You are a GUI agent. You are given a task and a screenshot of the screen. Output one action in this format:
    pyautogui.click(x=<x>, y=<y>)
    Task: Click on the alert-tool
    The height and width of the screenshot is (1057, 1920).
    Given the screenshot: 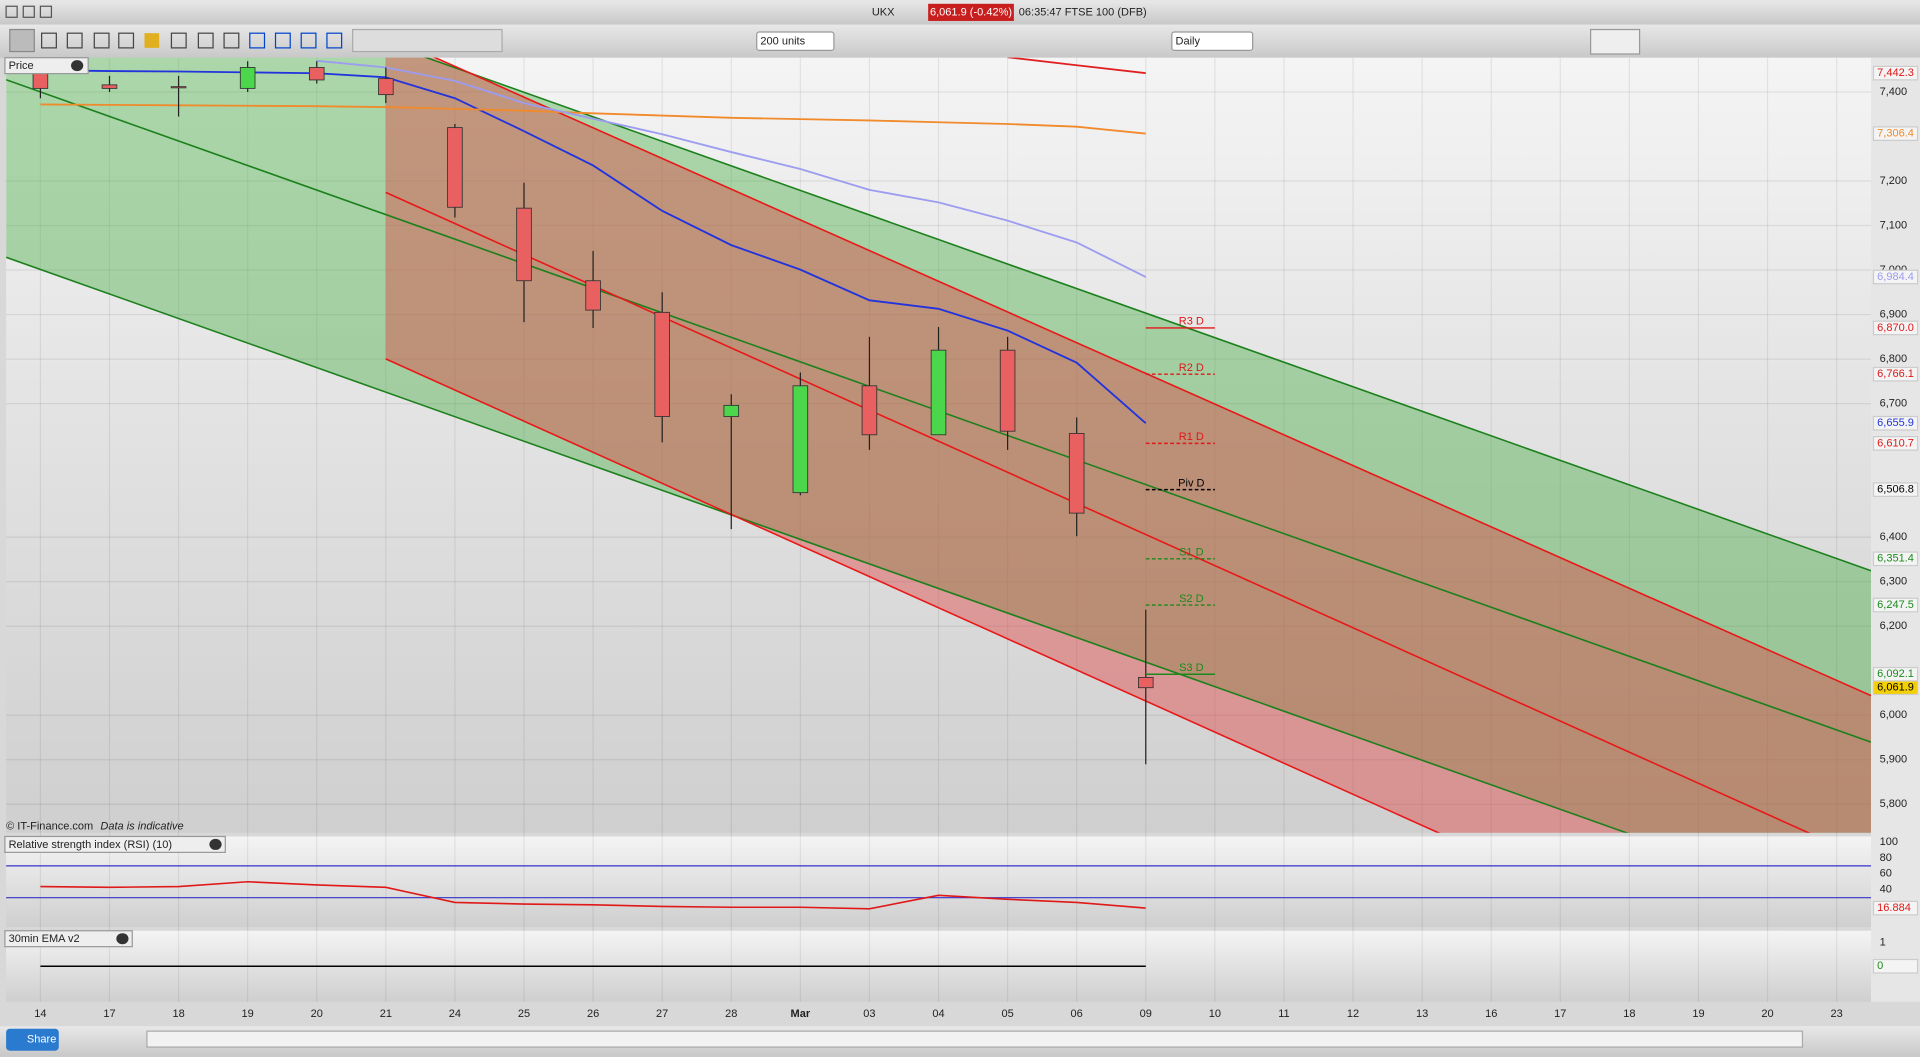 What is the action you would take?
    pyautogui.click(x=152, y=40)
    